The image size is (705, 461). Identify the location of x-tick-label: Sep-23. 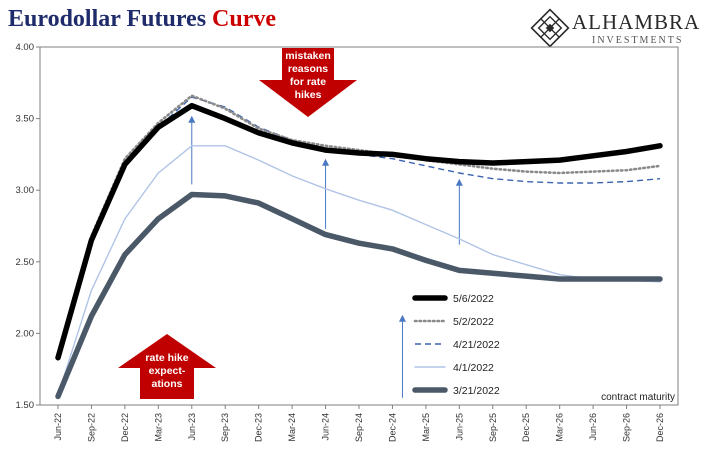
(225, 427).